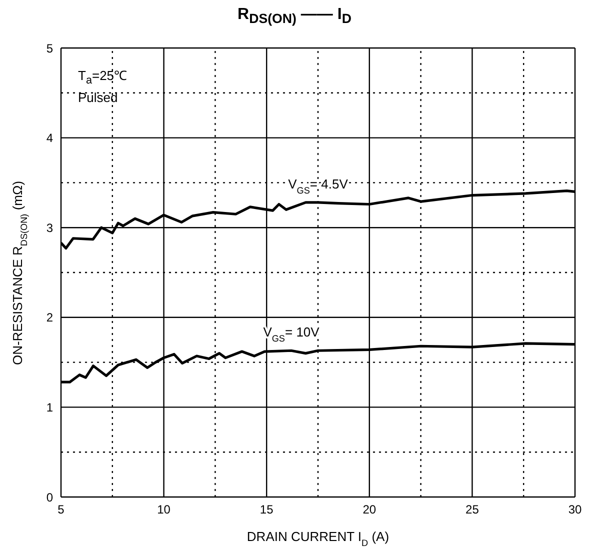  Describe the element at coordinates (50, 138) in the screenshot. I see `y-tick-label: 4` at that location.